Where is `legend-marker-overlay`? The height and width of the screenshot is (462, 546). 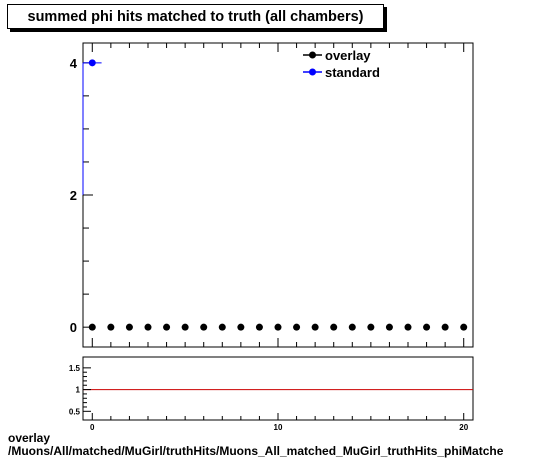 legend-marker-overlay is located at coordinates (312, 55).